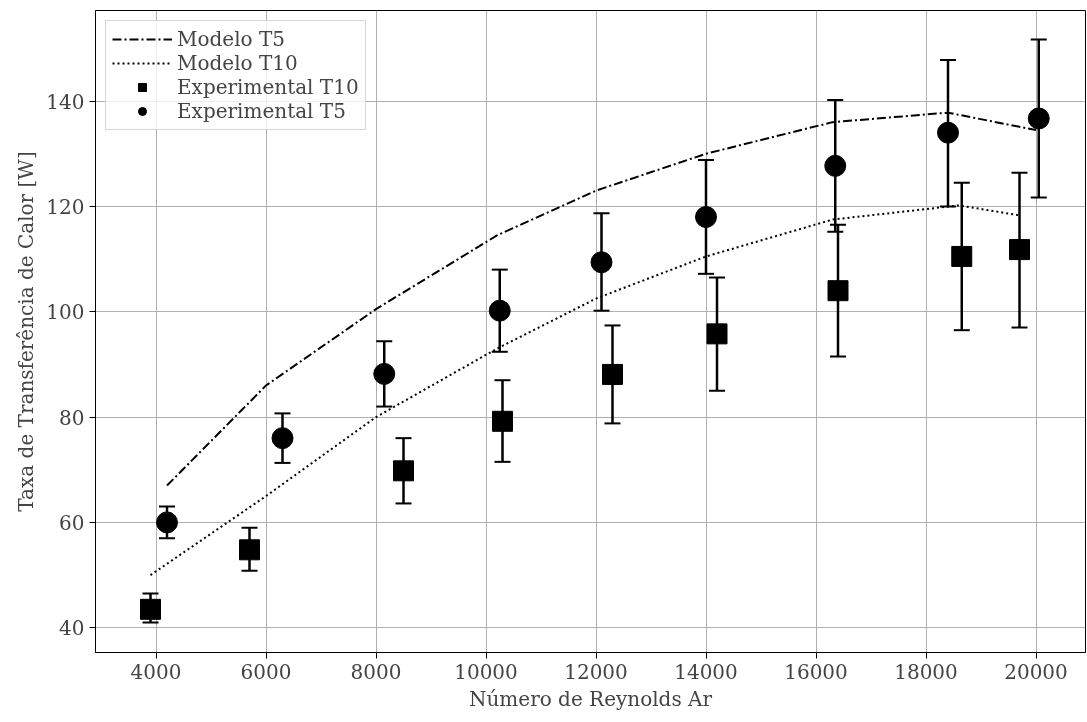 The height and width of the screenshot is (722, 1087). Describe the element at coordinates (596, 671) in the screenshot. I see `x-tick-label: 12000` at that location.